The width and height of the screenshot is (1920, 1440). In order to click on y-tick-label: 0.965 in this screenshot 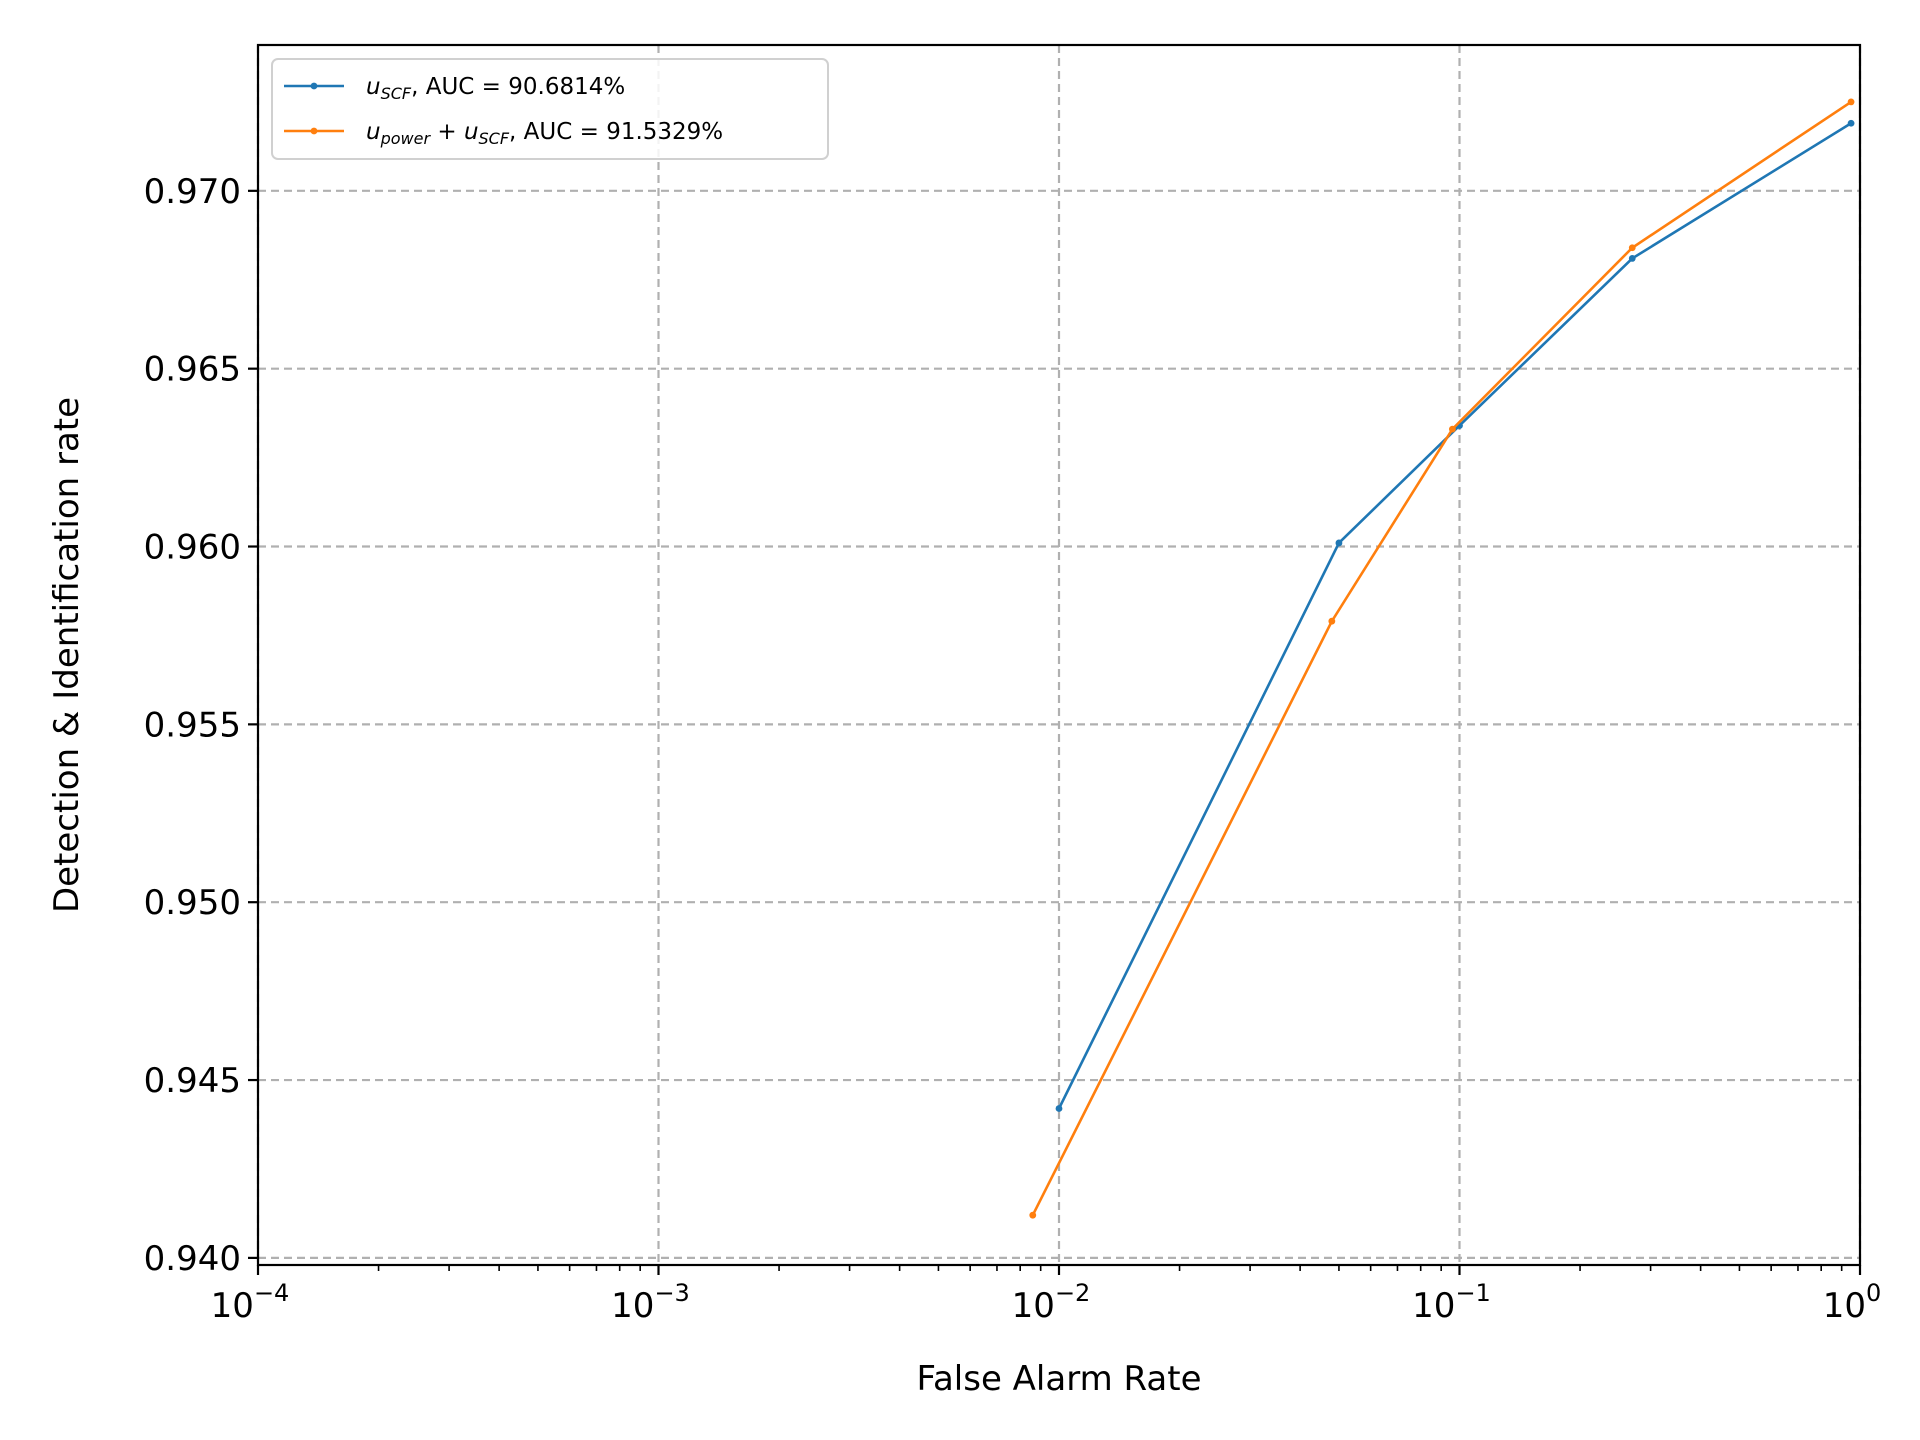, I will do `click(192, 370)`.